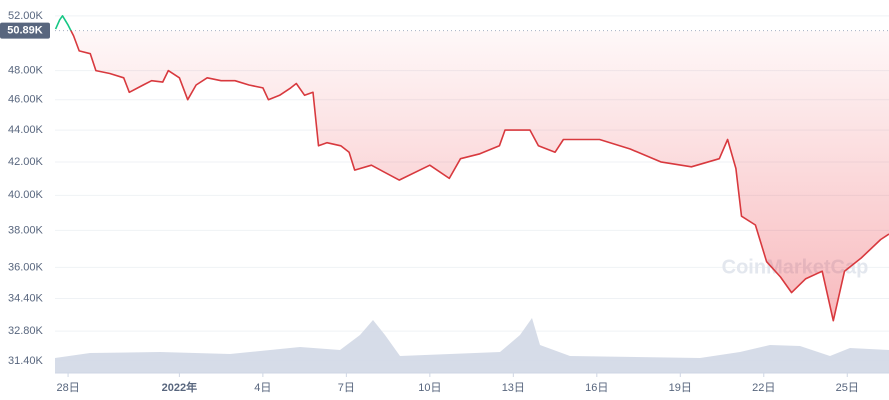  What do you see at coordinates (847, 388) in the screenshot?
I see `x-tick-label: 25日` at bounding box center [847, 388].